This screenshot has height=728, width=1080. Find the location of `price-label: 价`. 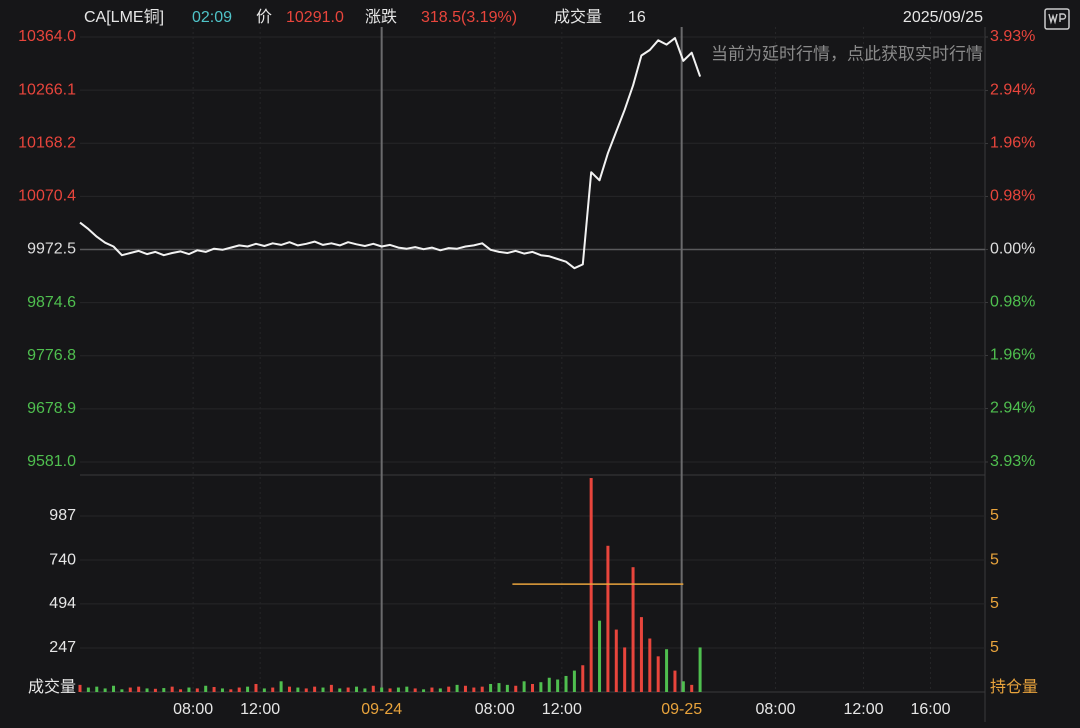

price-label: 价 is located at coordinates (264, 17).